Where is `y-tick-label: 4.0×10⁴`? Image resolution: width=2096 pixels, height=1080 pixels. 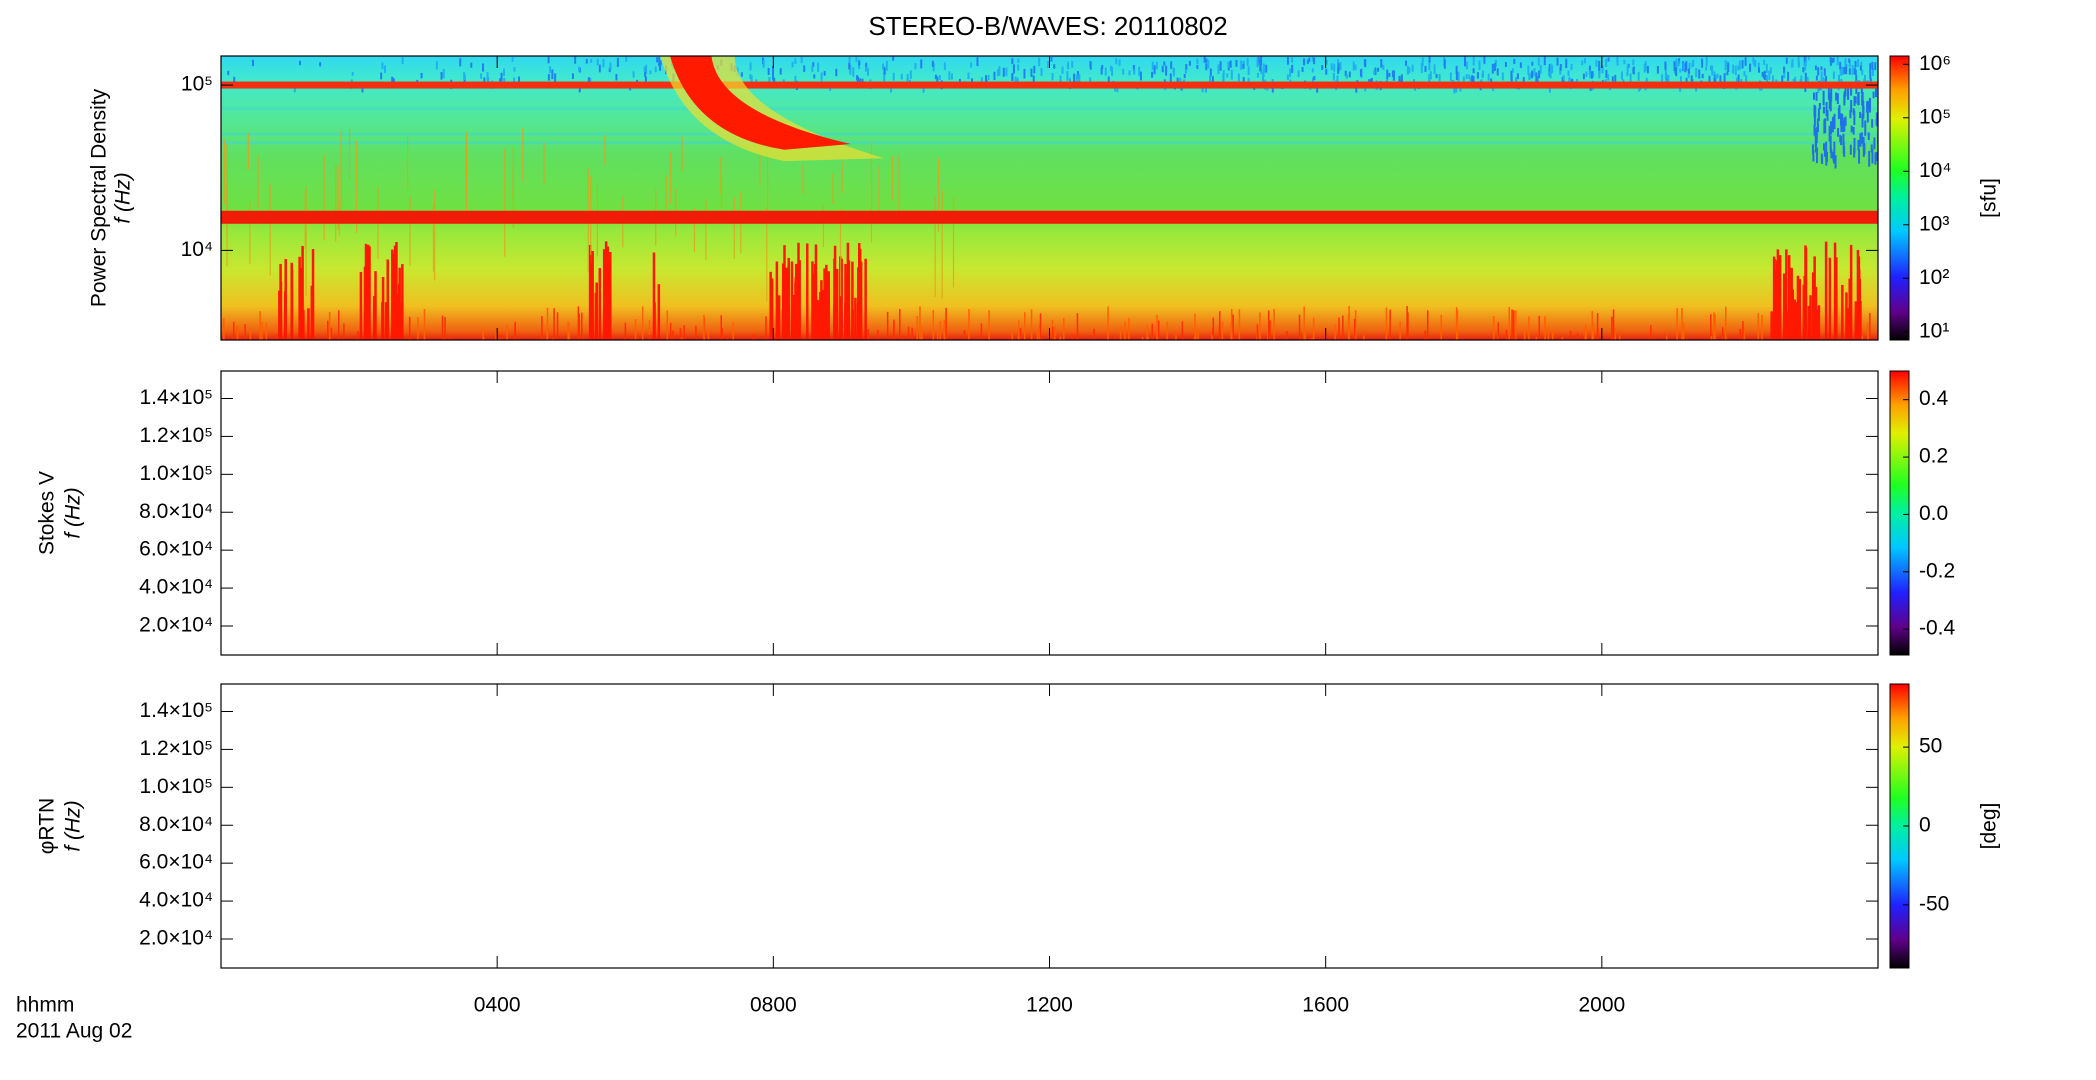
y-tick-label: 4.0×10⁴ is located at coordinates (176, 900).